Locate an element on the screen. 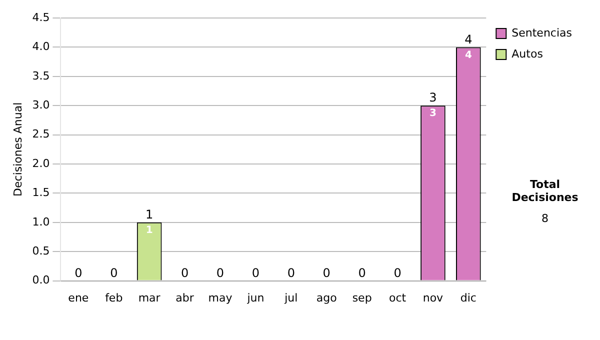  total-label: 3 is located at coordinates (433, 97).